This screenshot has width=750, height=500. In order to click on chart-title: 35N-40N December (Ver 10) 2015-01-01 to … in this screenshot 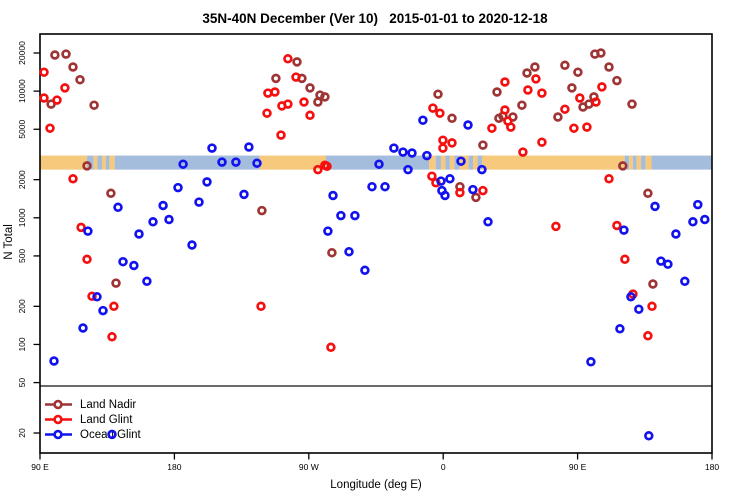, I will do `click(375, 18)`.